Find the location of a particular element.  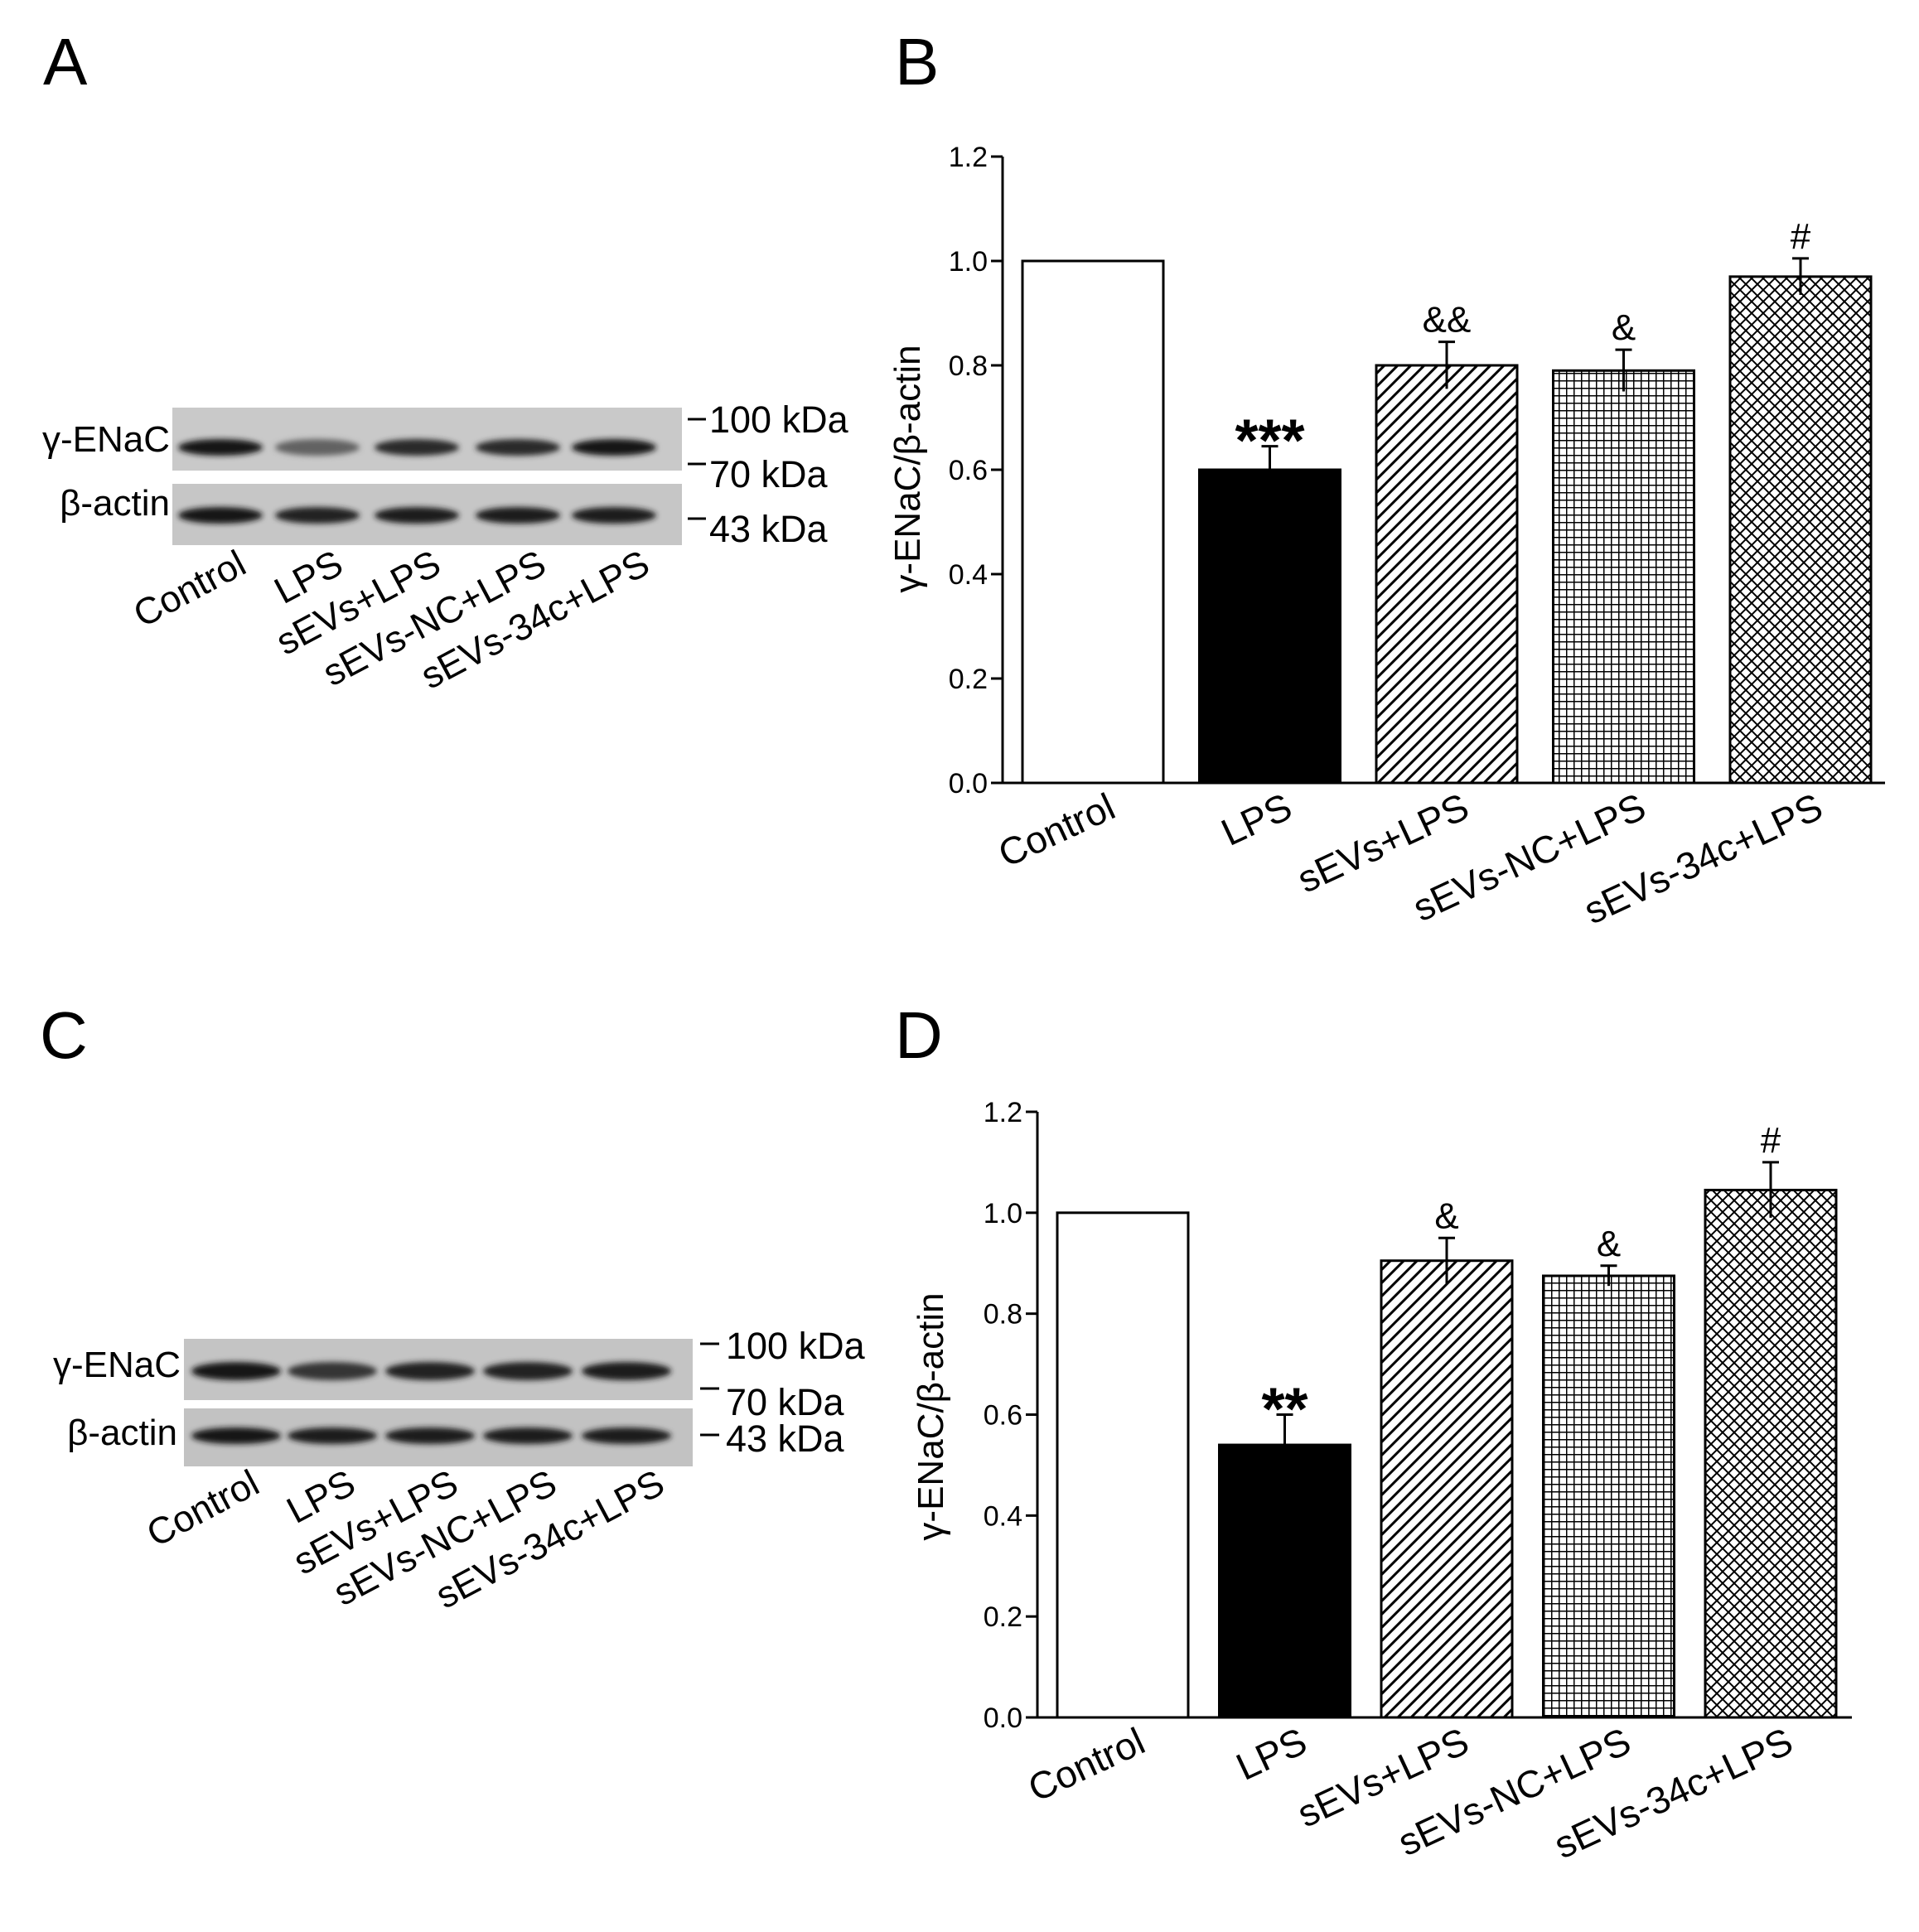

panel-c-letter: C is located at coordinates (64, 1035).